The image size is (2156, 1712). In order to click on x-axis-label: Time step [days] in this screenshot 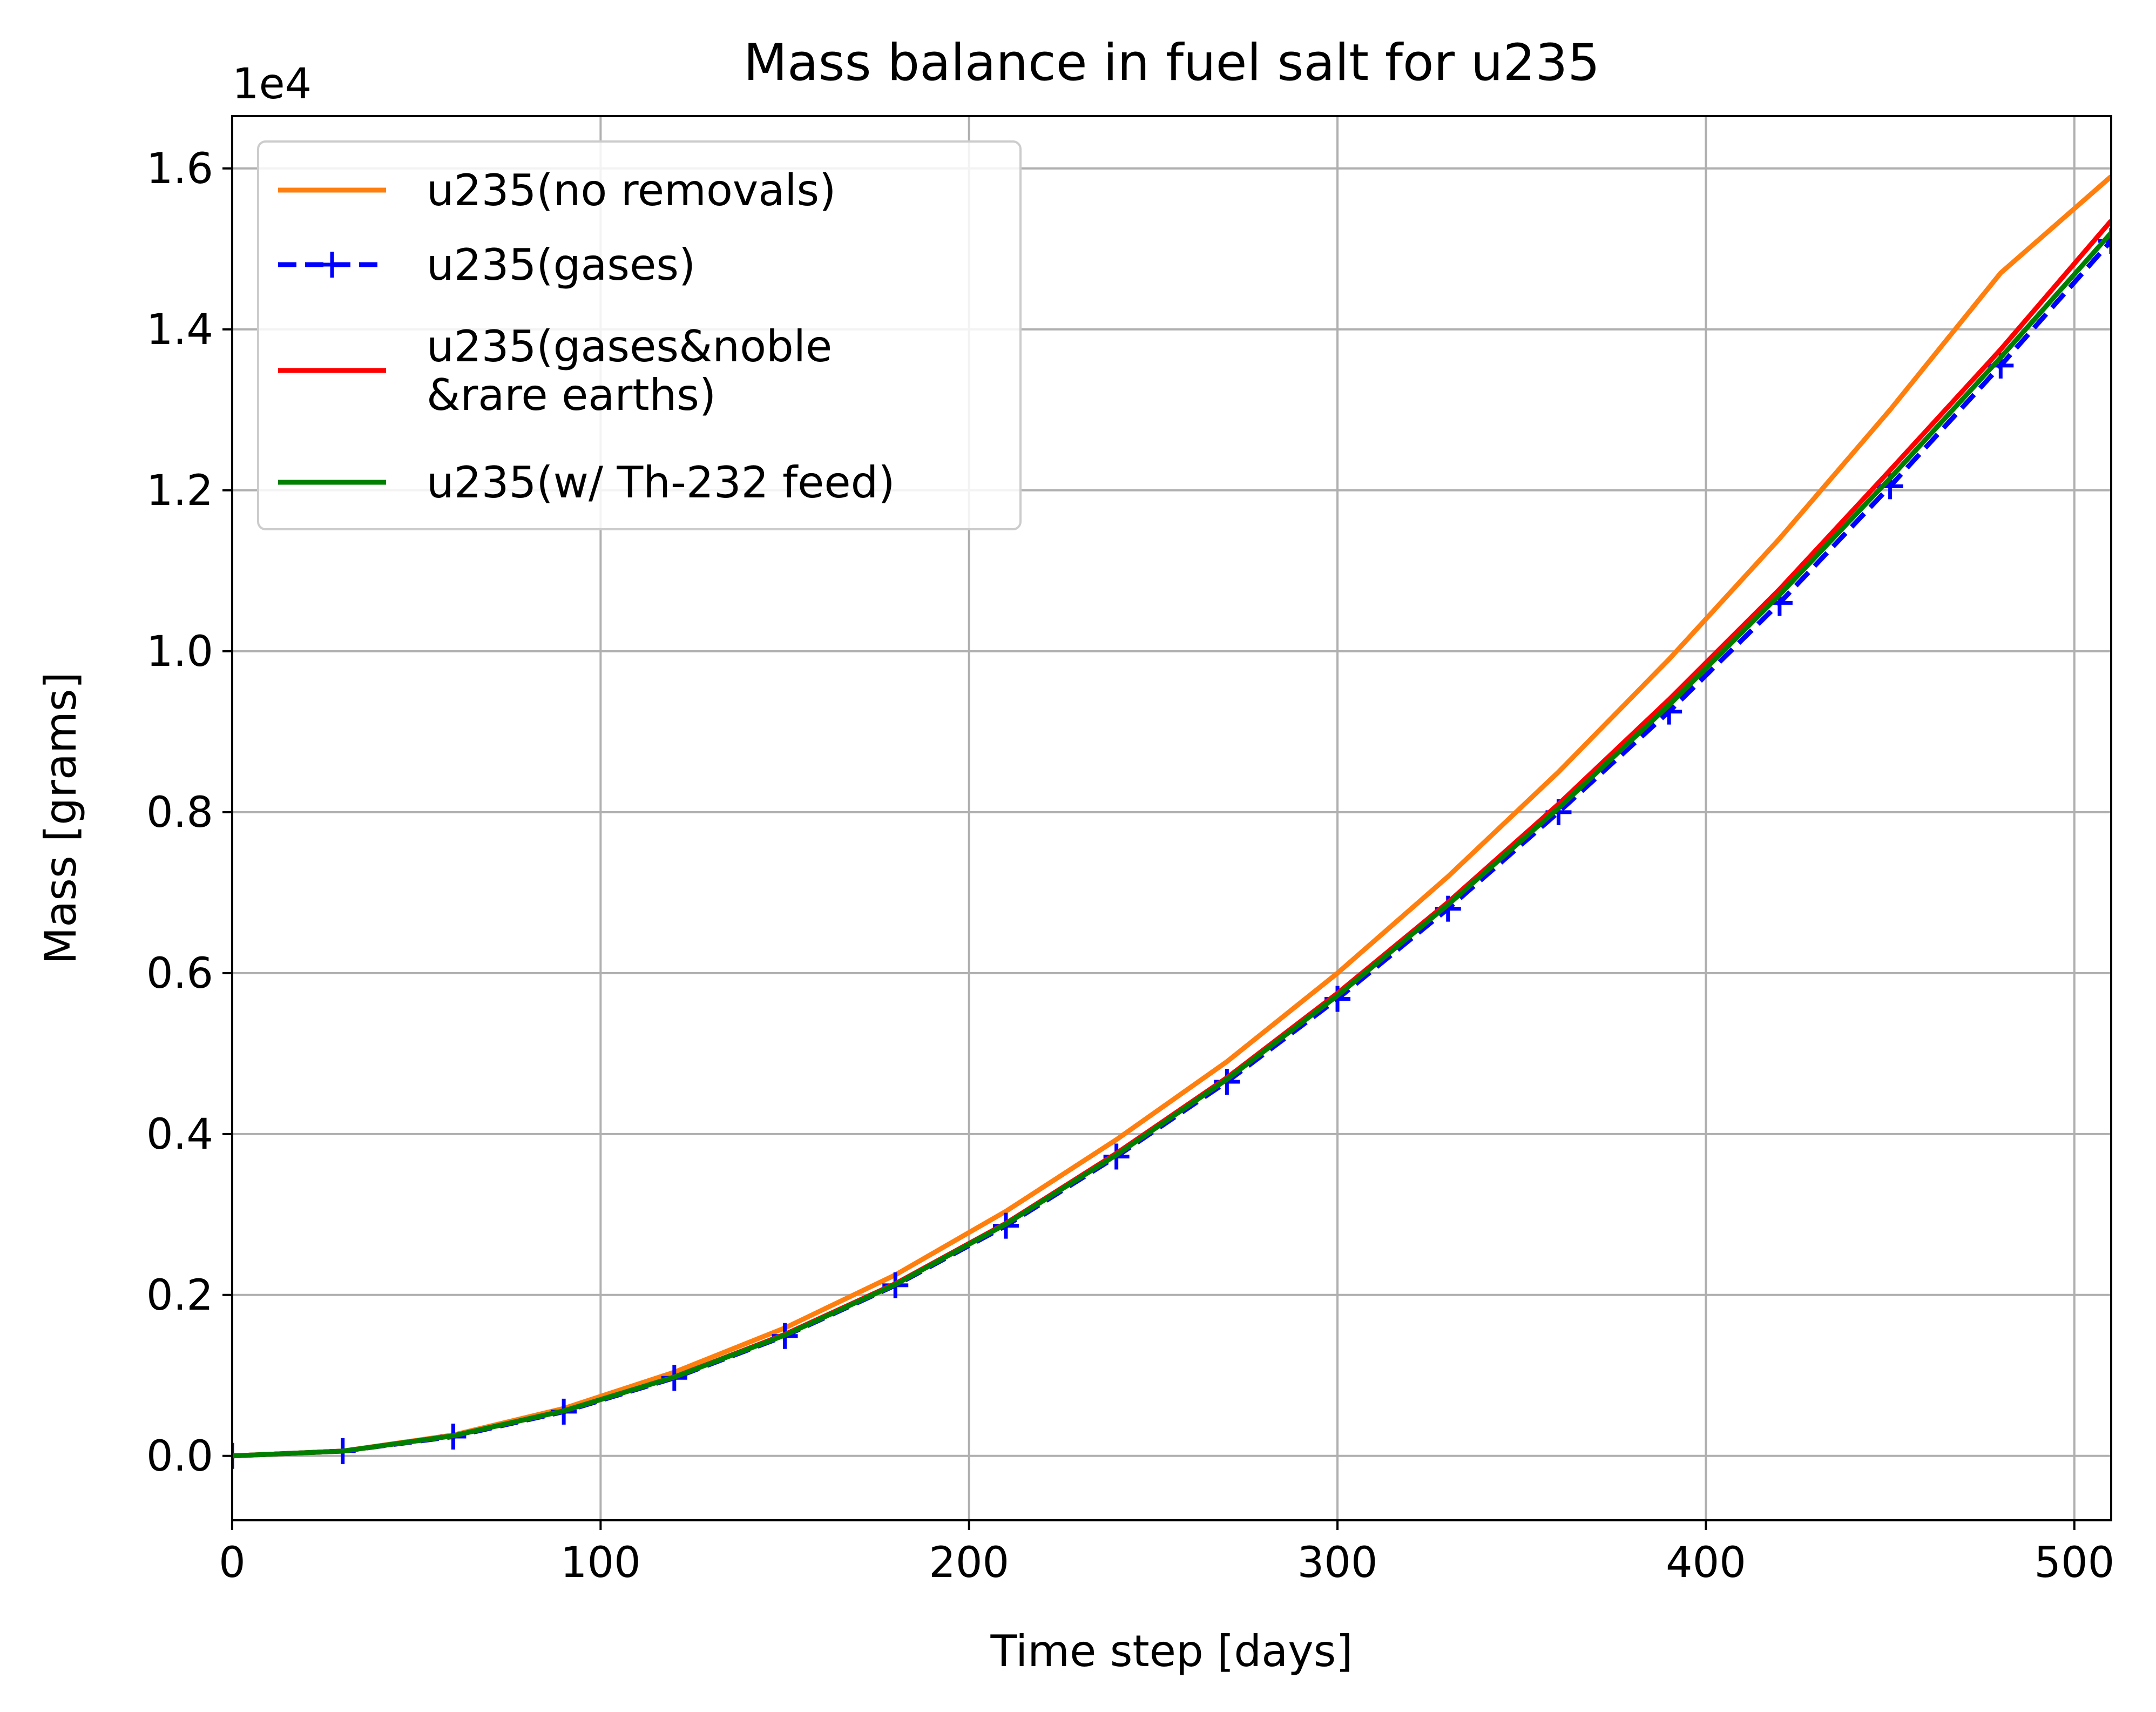, I will do `click(1171, 1651)`.